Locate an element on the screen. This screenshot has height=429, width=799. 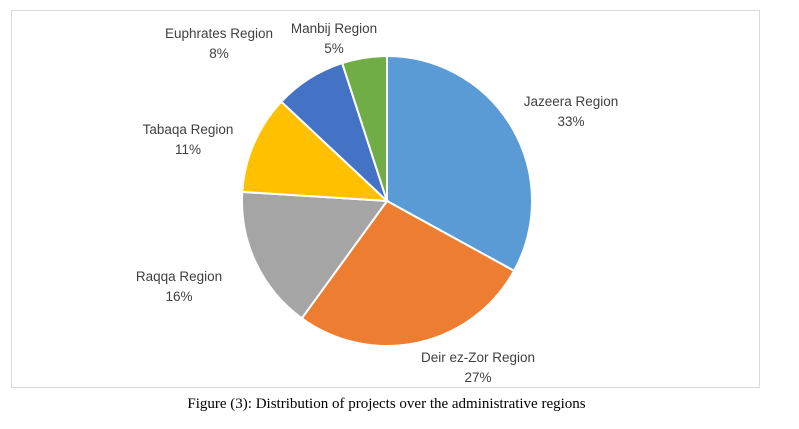
pie-slice-tabaqa-region is located at coordinates (315, 151).